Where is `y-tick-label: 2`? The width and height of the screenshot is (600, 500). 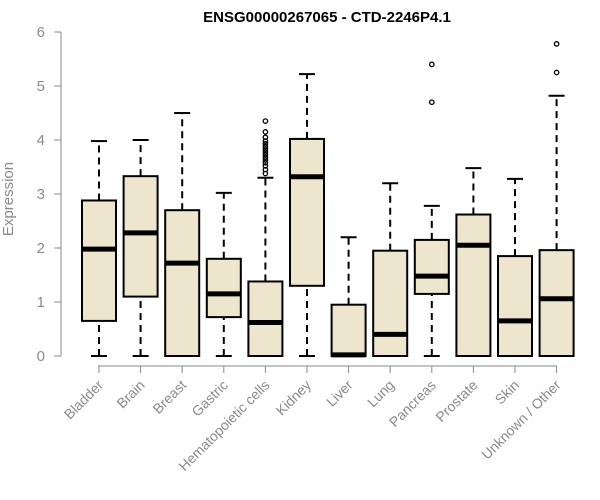 y-tick-label: 2 is located at coordinates (41, 248).